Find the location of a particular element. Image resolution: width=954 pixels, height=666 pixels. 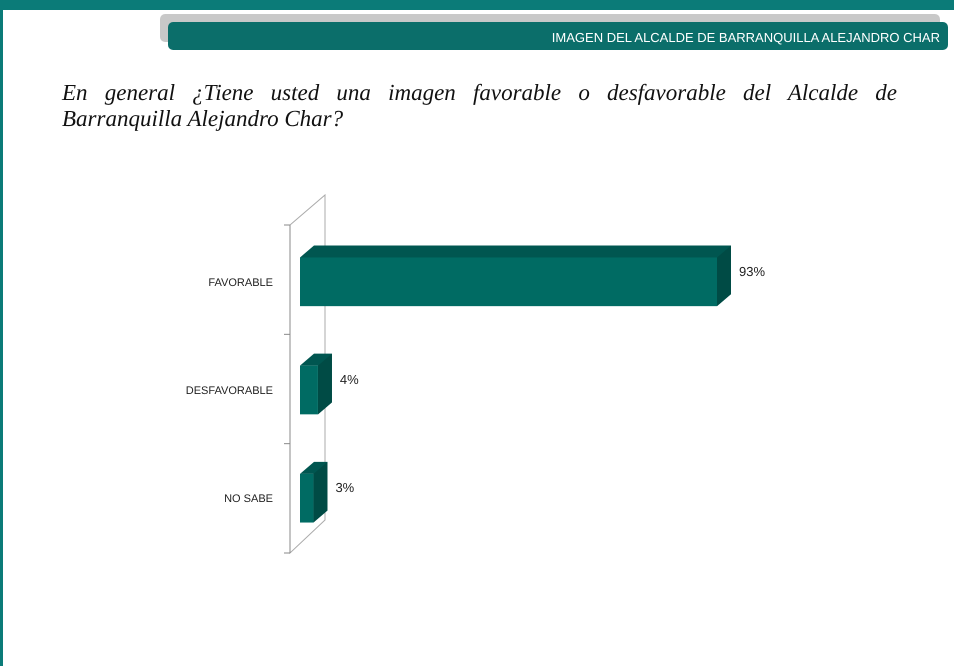

y-tick-label: FAVORABLE is located at coordinates (240, 282).